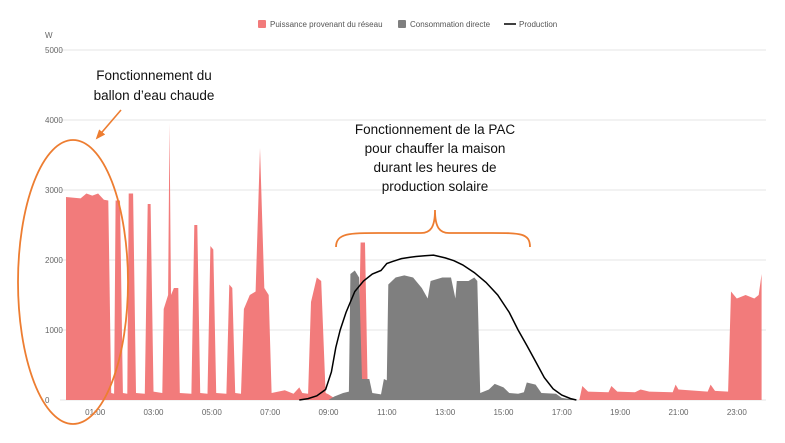 The width and height of the screenshot is (785, 443). I want to click on legend-label-direct-consumption: Consommation directe, so click(450, 24).